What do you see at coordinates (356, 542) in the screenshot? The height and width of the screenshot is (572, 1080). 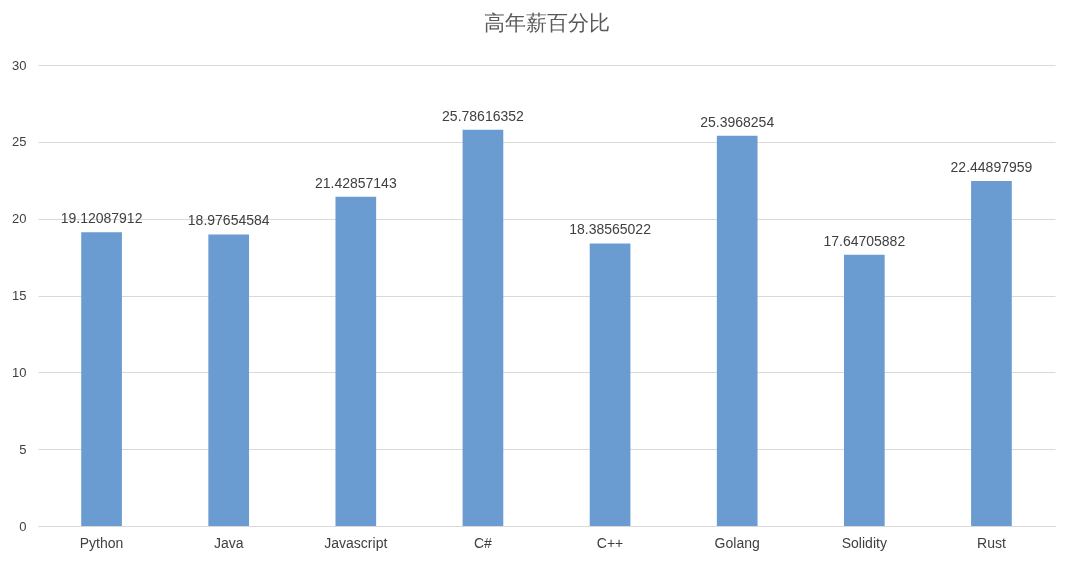 I see `x-tick-label: Javascript` at bounding box center [356, 542].